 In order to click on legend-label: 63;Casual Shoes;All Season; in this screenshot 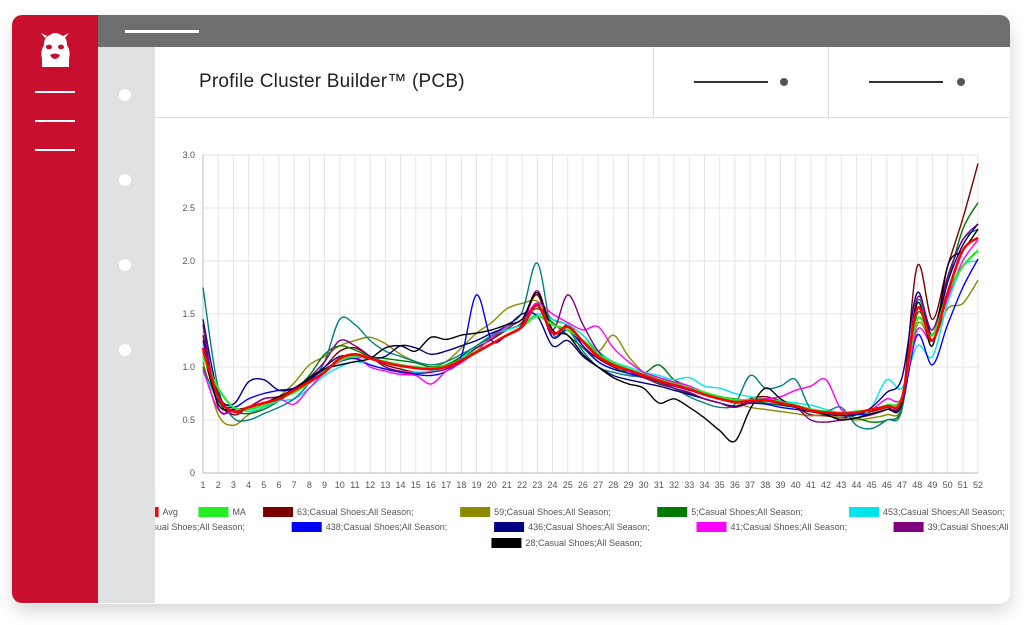, I will do `click(355, 512)`.